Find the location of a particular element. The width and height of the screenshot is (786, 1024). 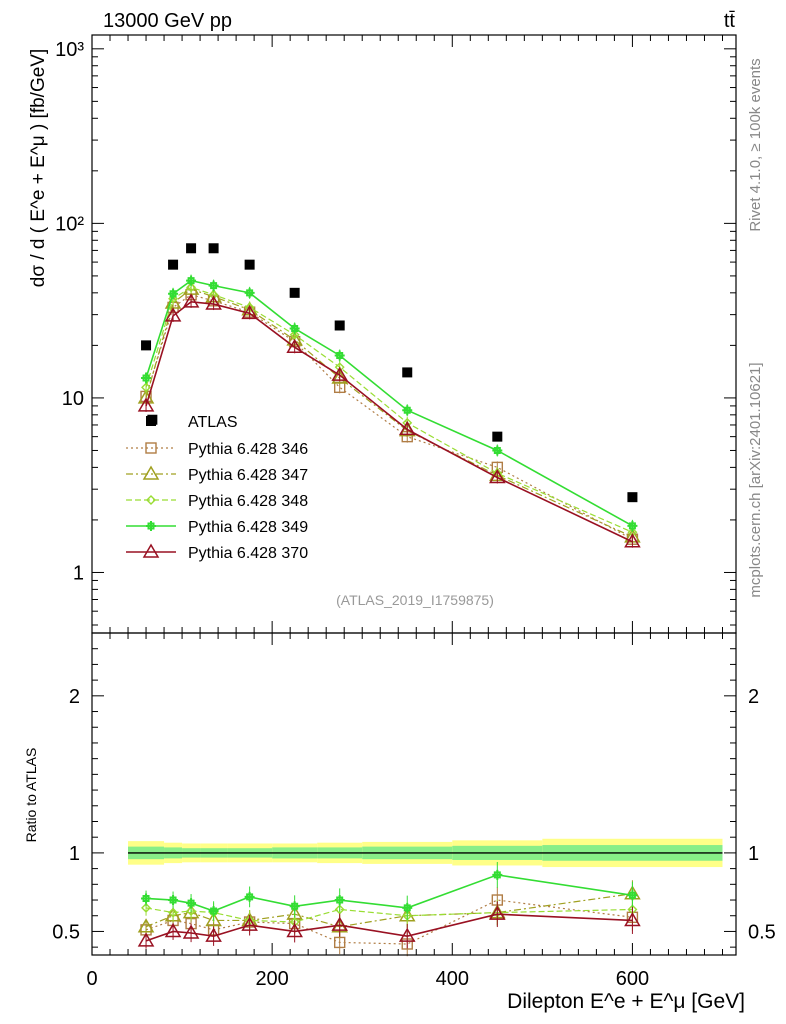

x-tick-label: 200 is located at coordinates (271, 979).